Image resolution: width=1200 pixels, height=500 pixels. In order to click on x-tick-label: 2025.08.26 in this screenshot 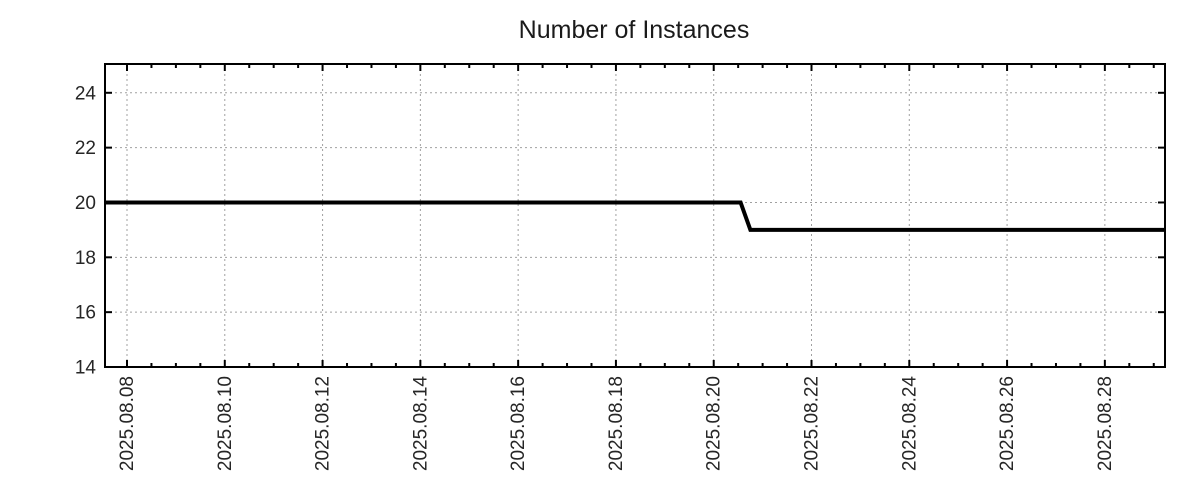, I will do `click(1007, 423)`.